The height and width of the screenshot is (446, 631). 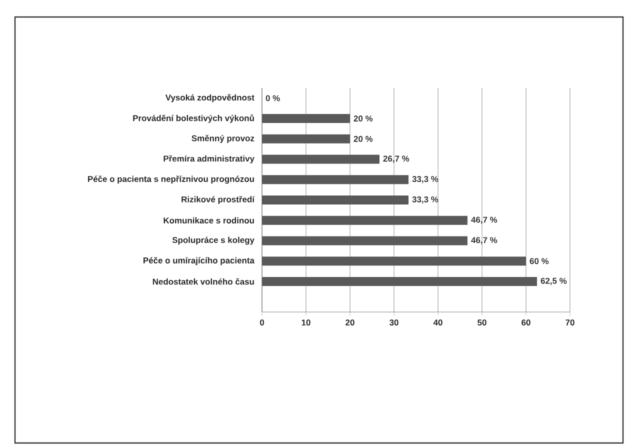 What do you see at coordinates (350, 323) in the screenshot?
I see `x-tick-label: 20` at bounding box center [350, 323].